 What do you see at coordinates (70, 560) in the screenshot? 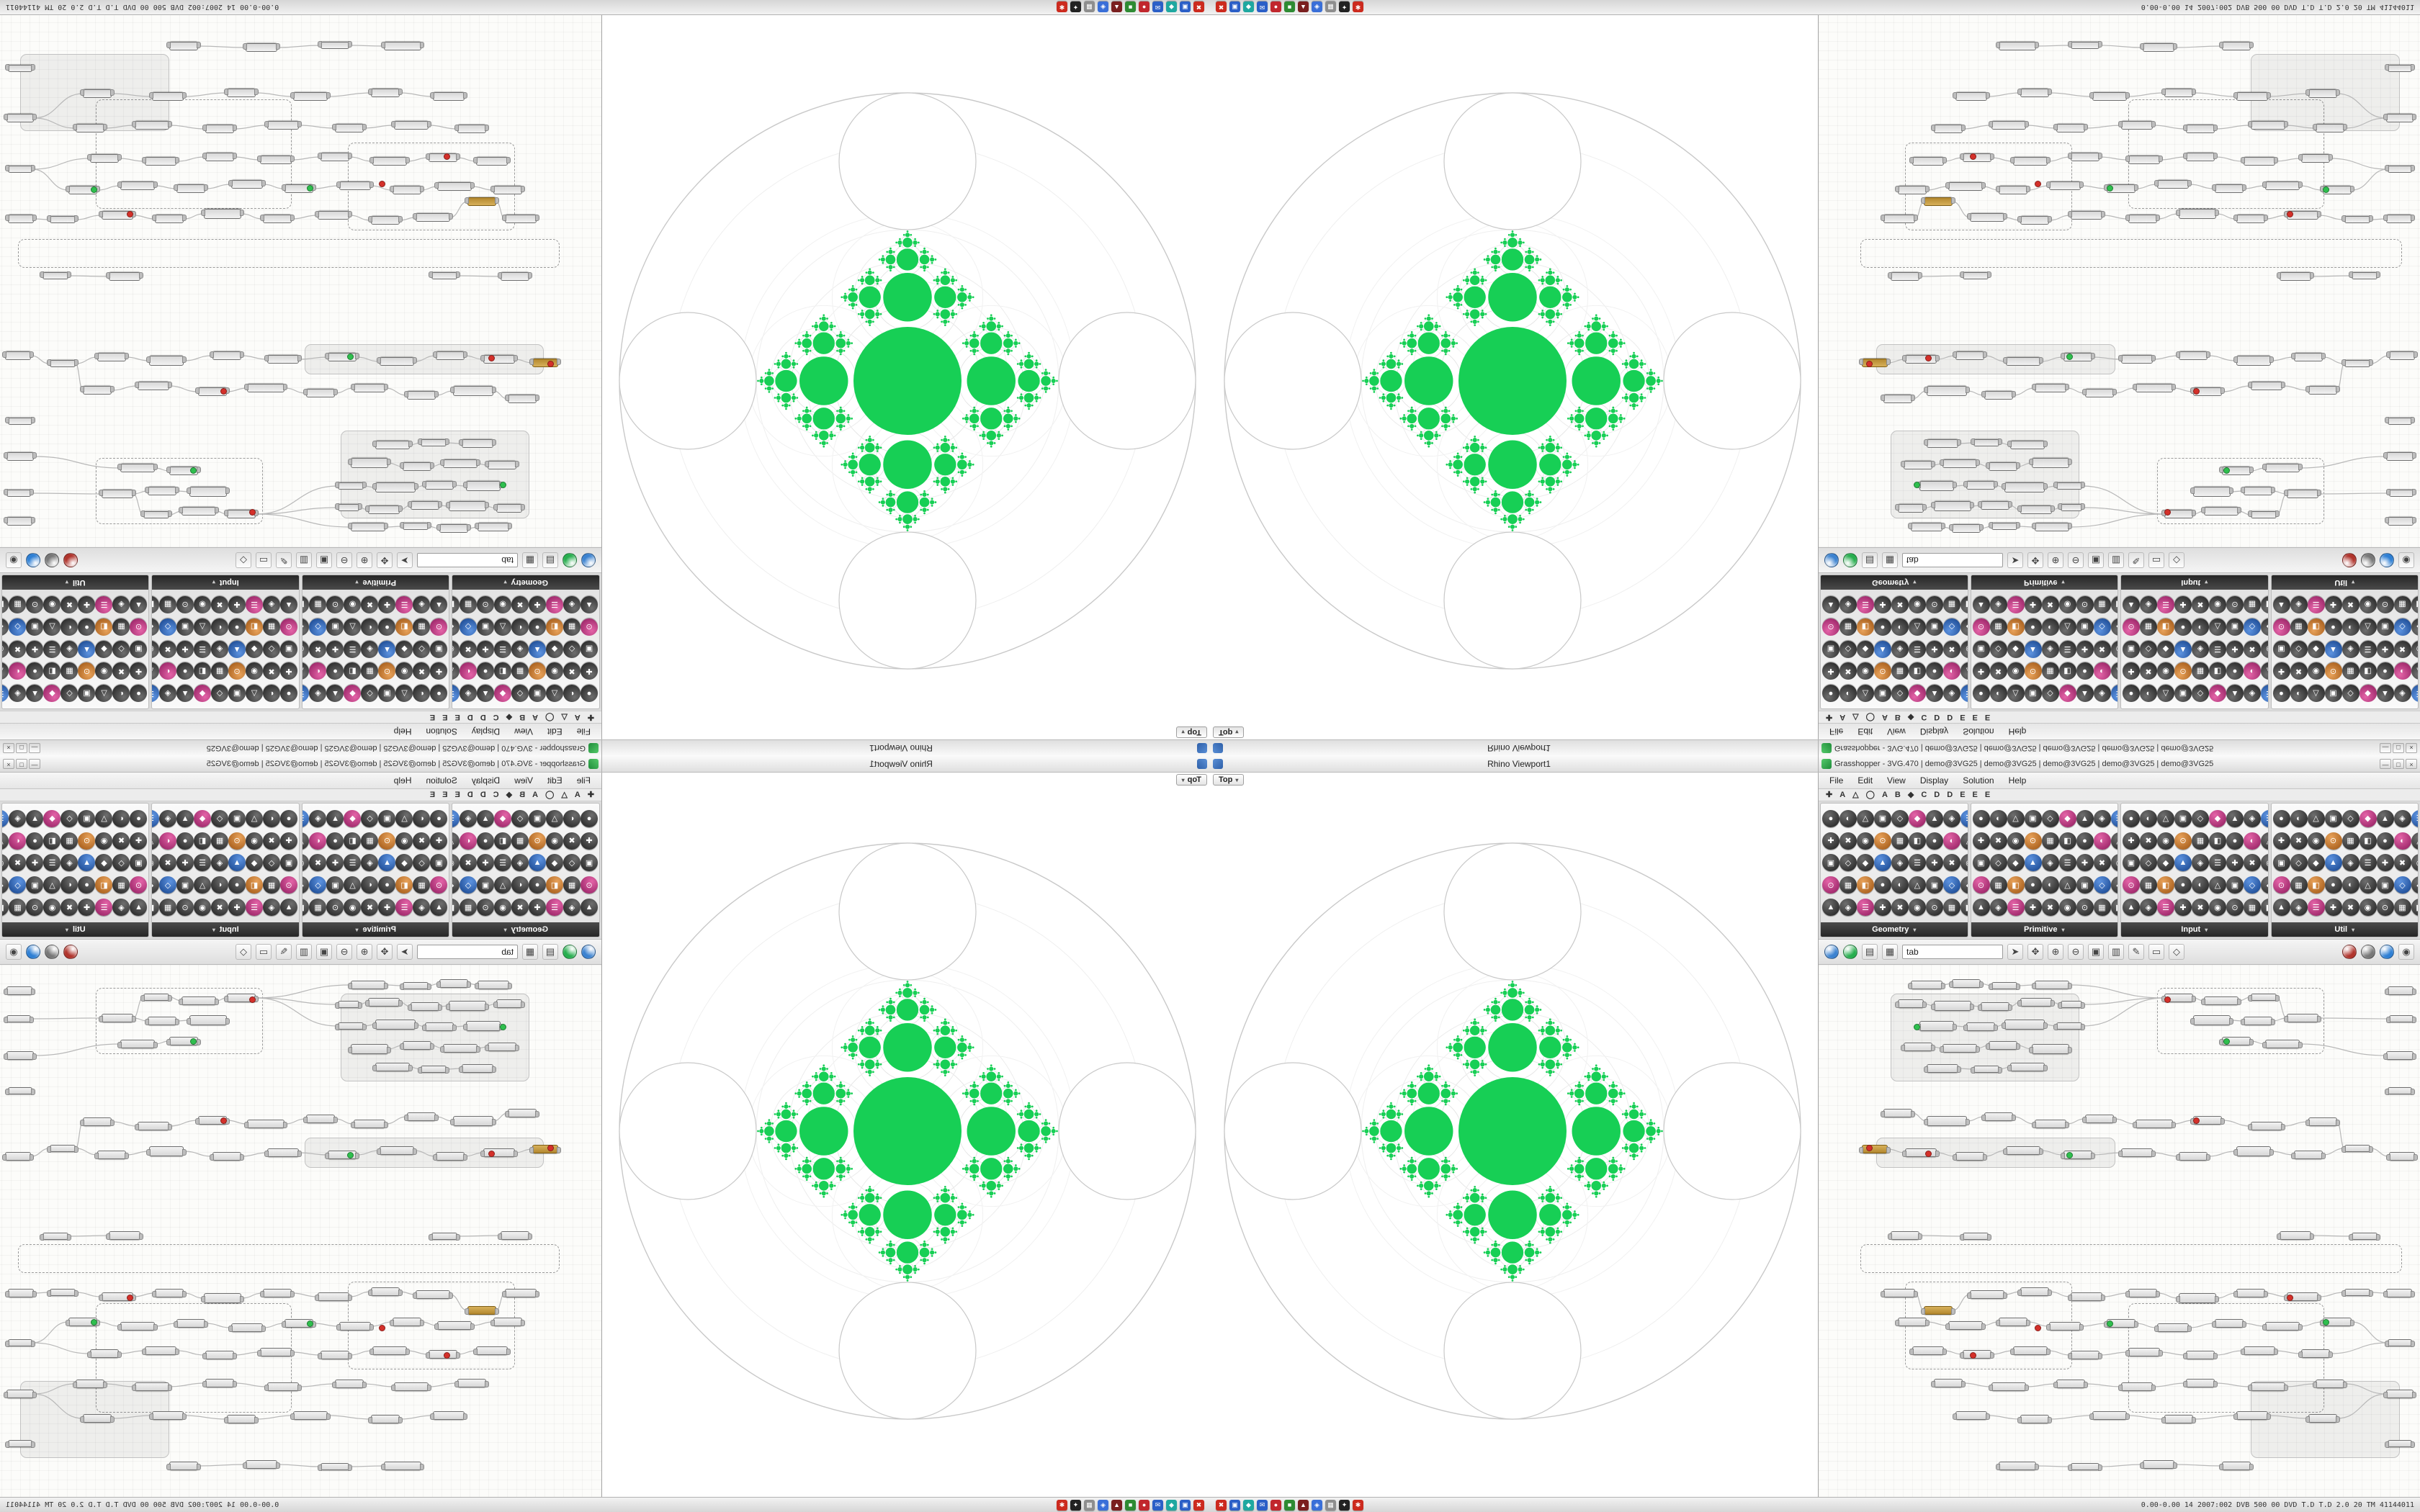
I see `preview-off-ball` at bounding box center [70, 560].